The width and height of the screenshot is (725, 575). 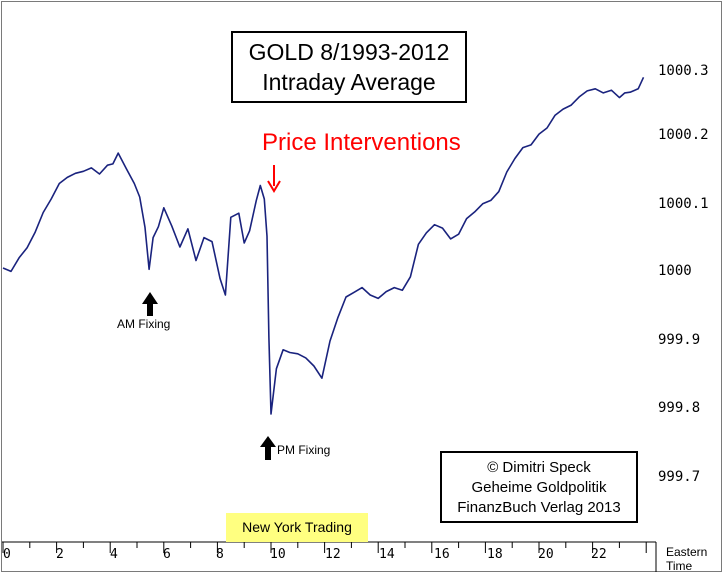 I want to click on x-tick-label: 6, so click(x=167, y=554).